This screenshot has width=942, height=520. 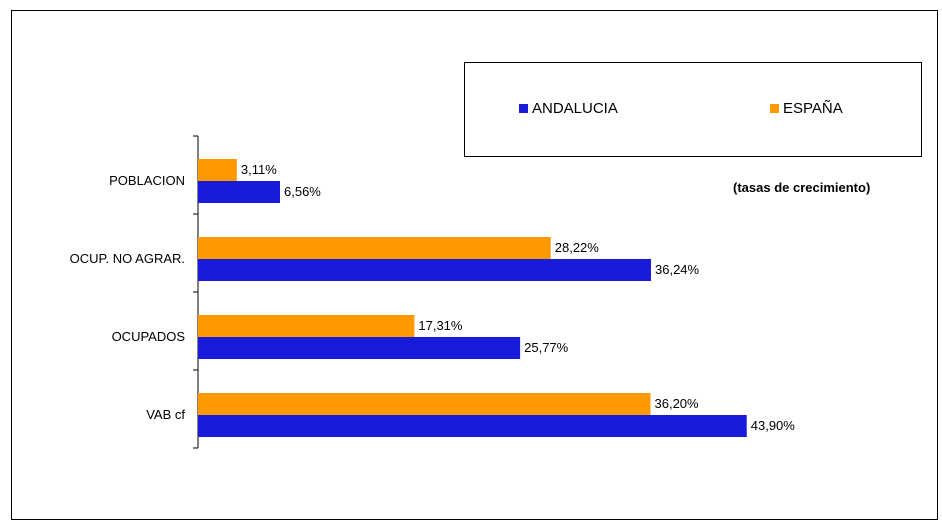 What do you see at coordinates (677, 403) in the screenshot?
I see `data-label: 36,20%` at bounding box center [677, 403].